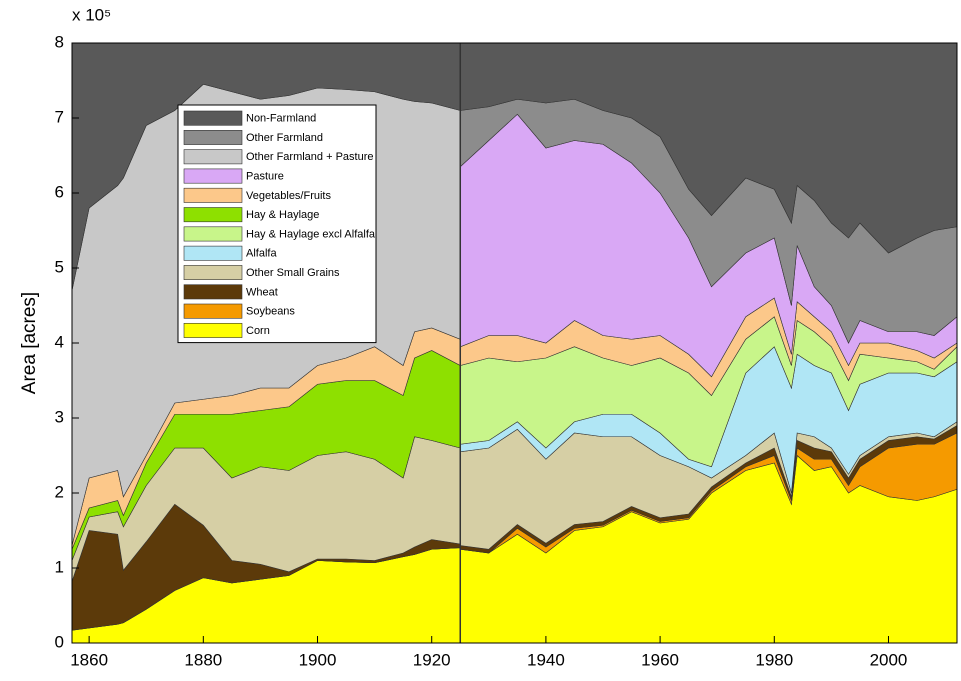 This screenshot has height=681, width=961. Describe the element at coordinates (284, 138) in the screenshot. I see `legend-label: Other Farmland` at that location.